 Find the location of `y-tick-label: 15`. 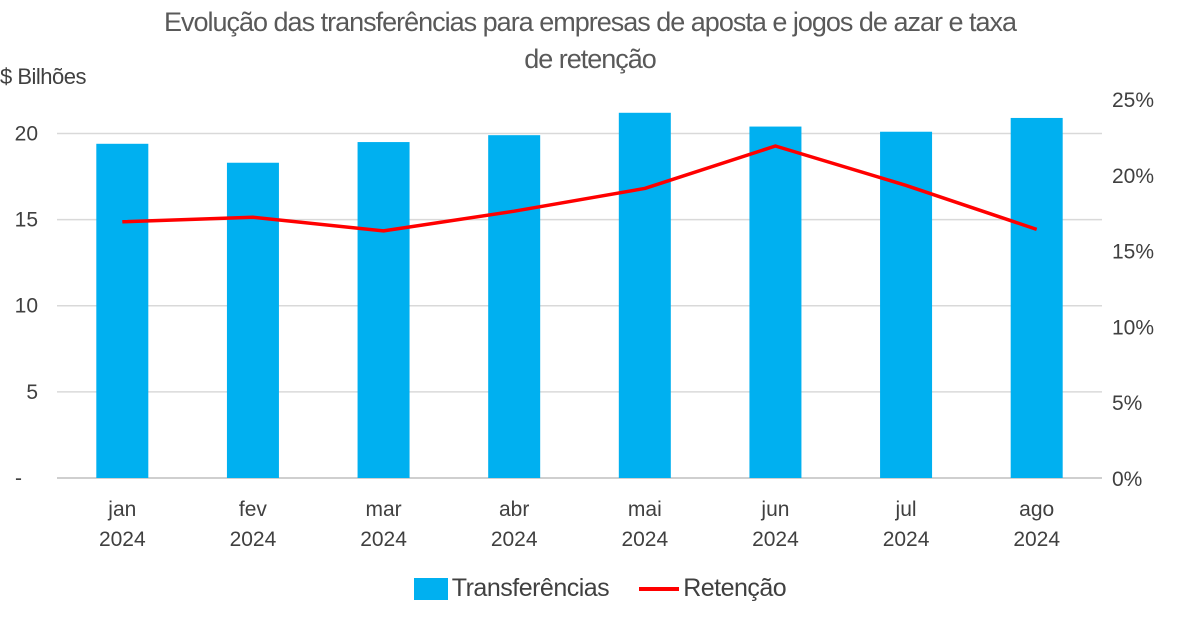

y-tick-label: 15 is located at coordinates (26, 220).